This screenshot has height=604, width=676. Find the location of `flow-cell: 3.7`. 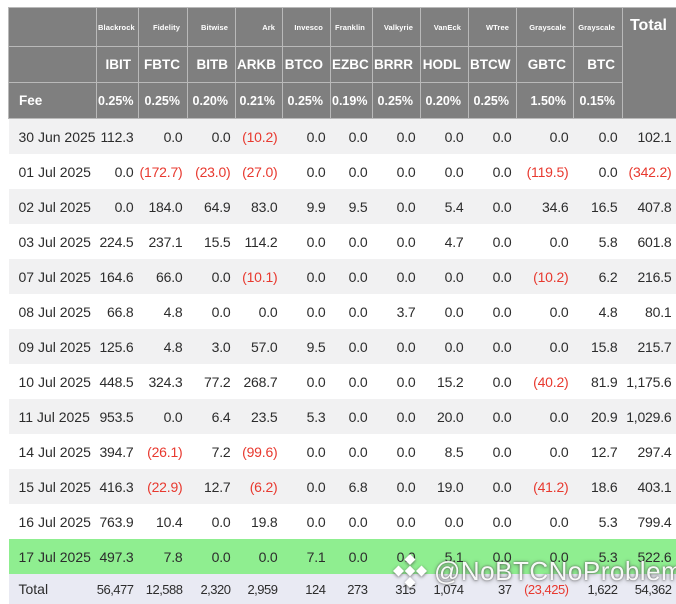

flow-cell: 3.7 is located at coordinates (397, 311).